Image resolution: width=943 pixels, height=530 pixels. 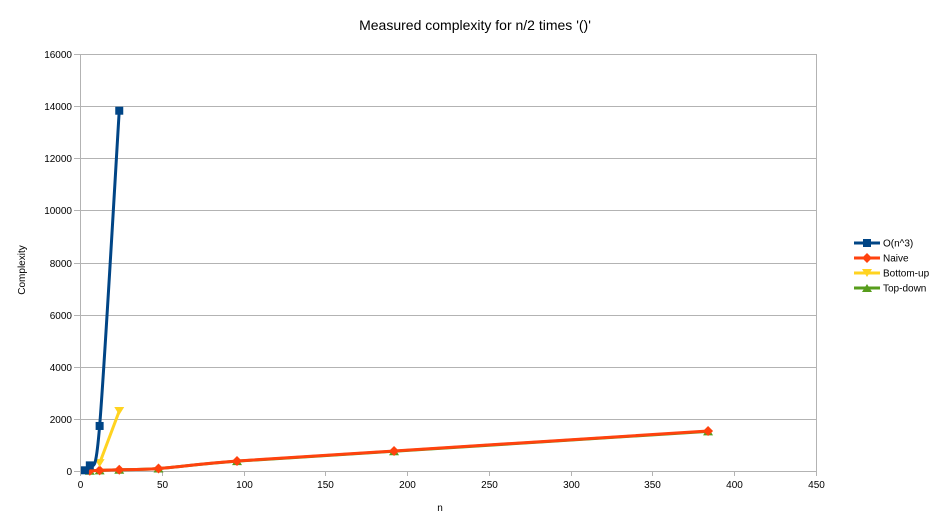 I want to click on series-naive, so click(x=399, y=450).